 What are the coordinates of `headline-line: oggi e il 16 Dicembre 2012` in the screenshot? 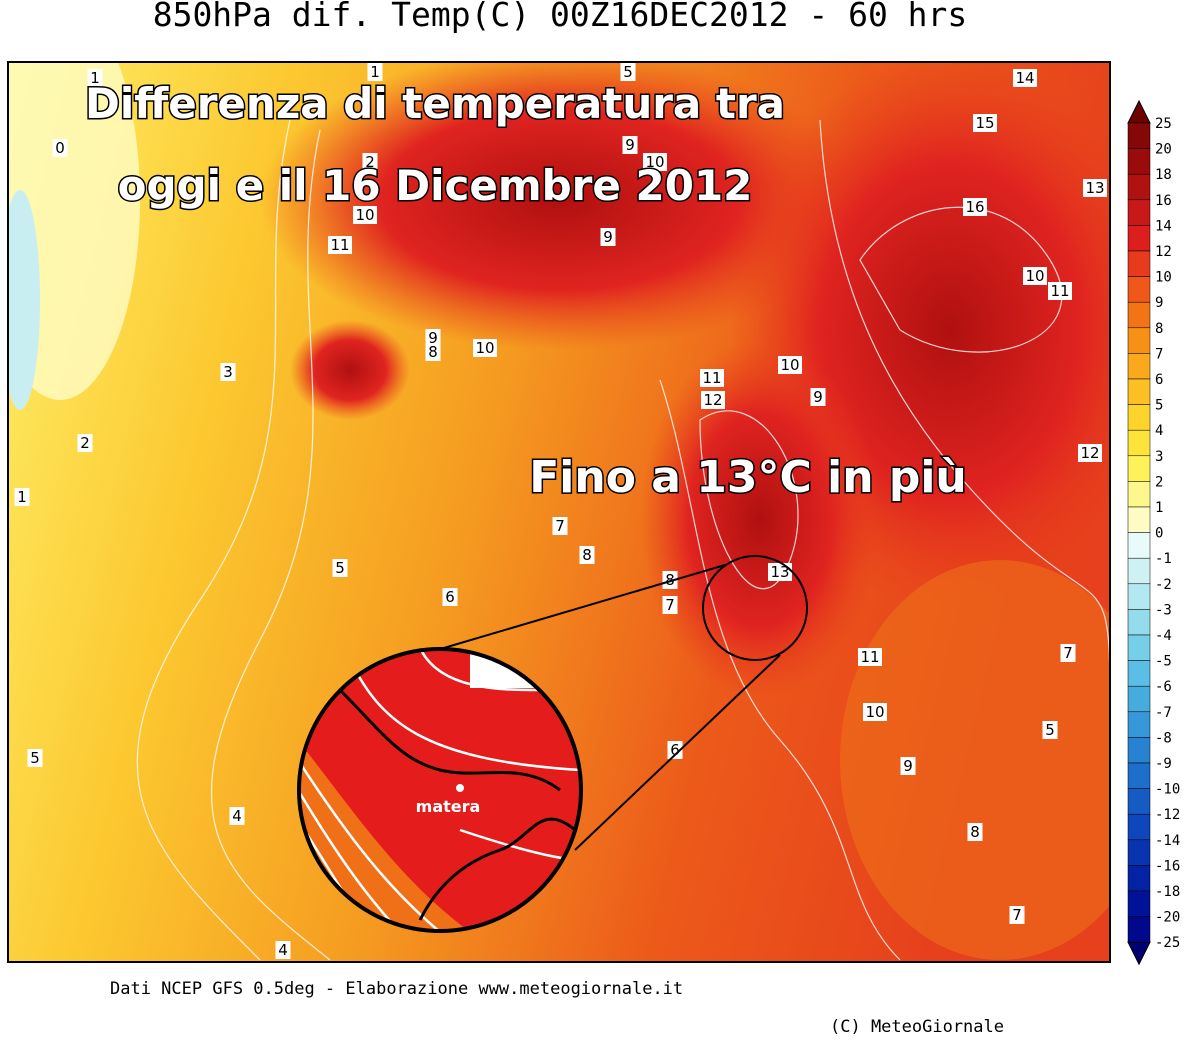 It's located at (435, 185).